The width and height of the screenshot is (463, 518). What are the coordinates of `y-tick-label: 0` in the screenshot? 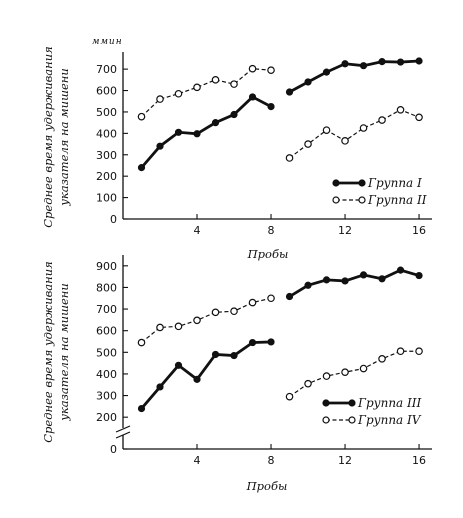 It's located at (113, 219).